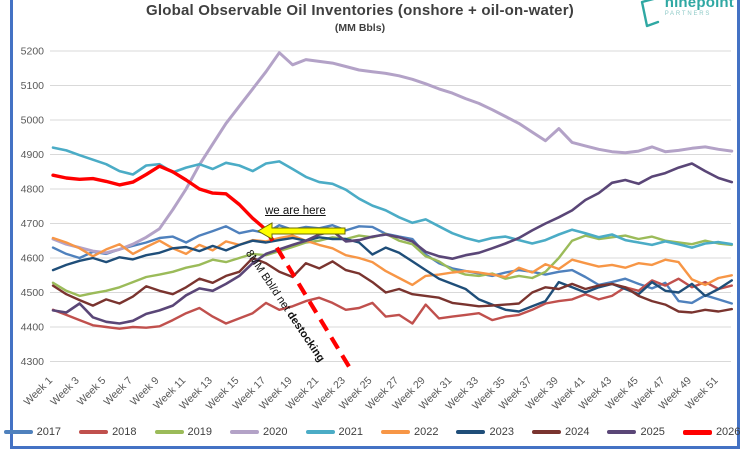 This screenshot has height=450, width=750. Describe the element at coordinates (301, 231) in the screenshot. I see `we-are-here-arrow-icon` at that location.